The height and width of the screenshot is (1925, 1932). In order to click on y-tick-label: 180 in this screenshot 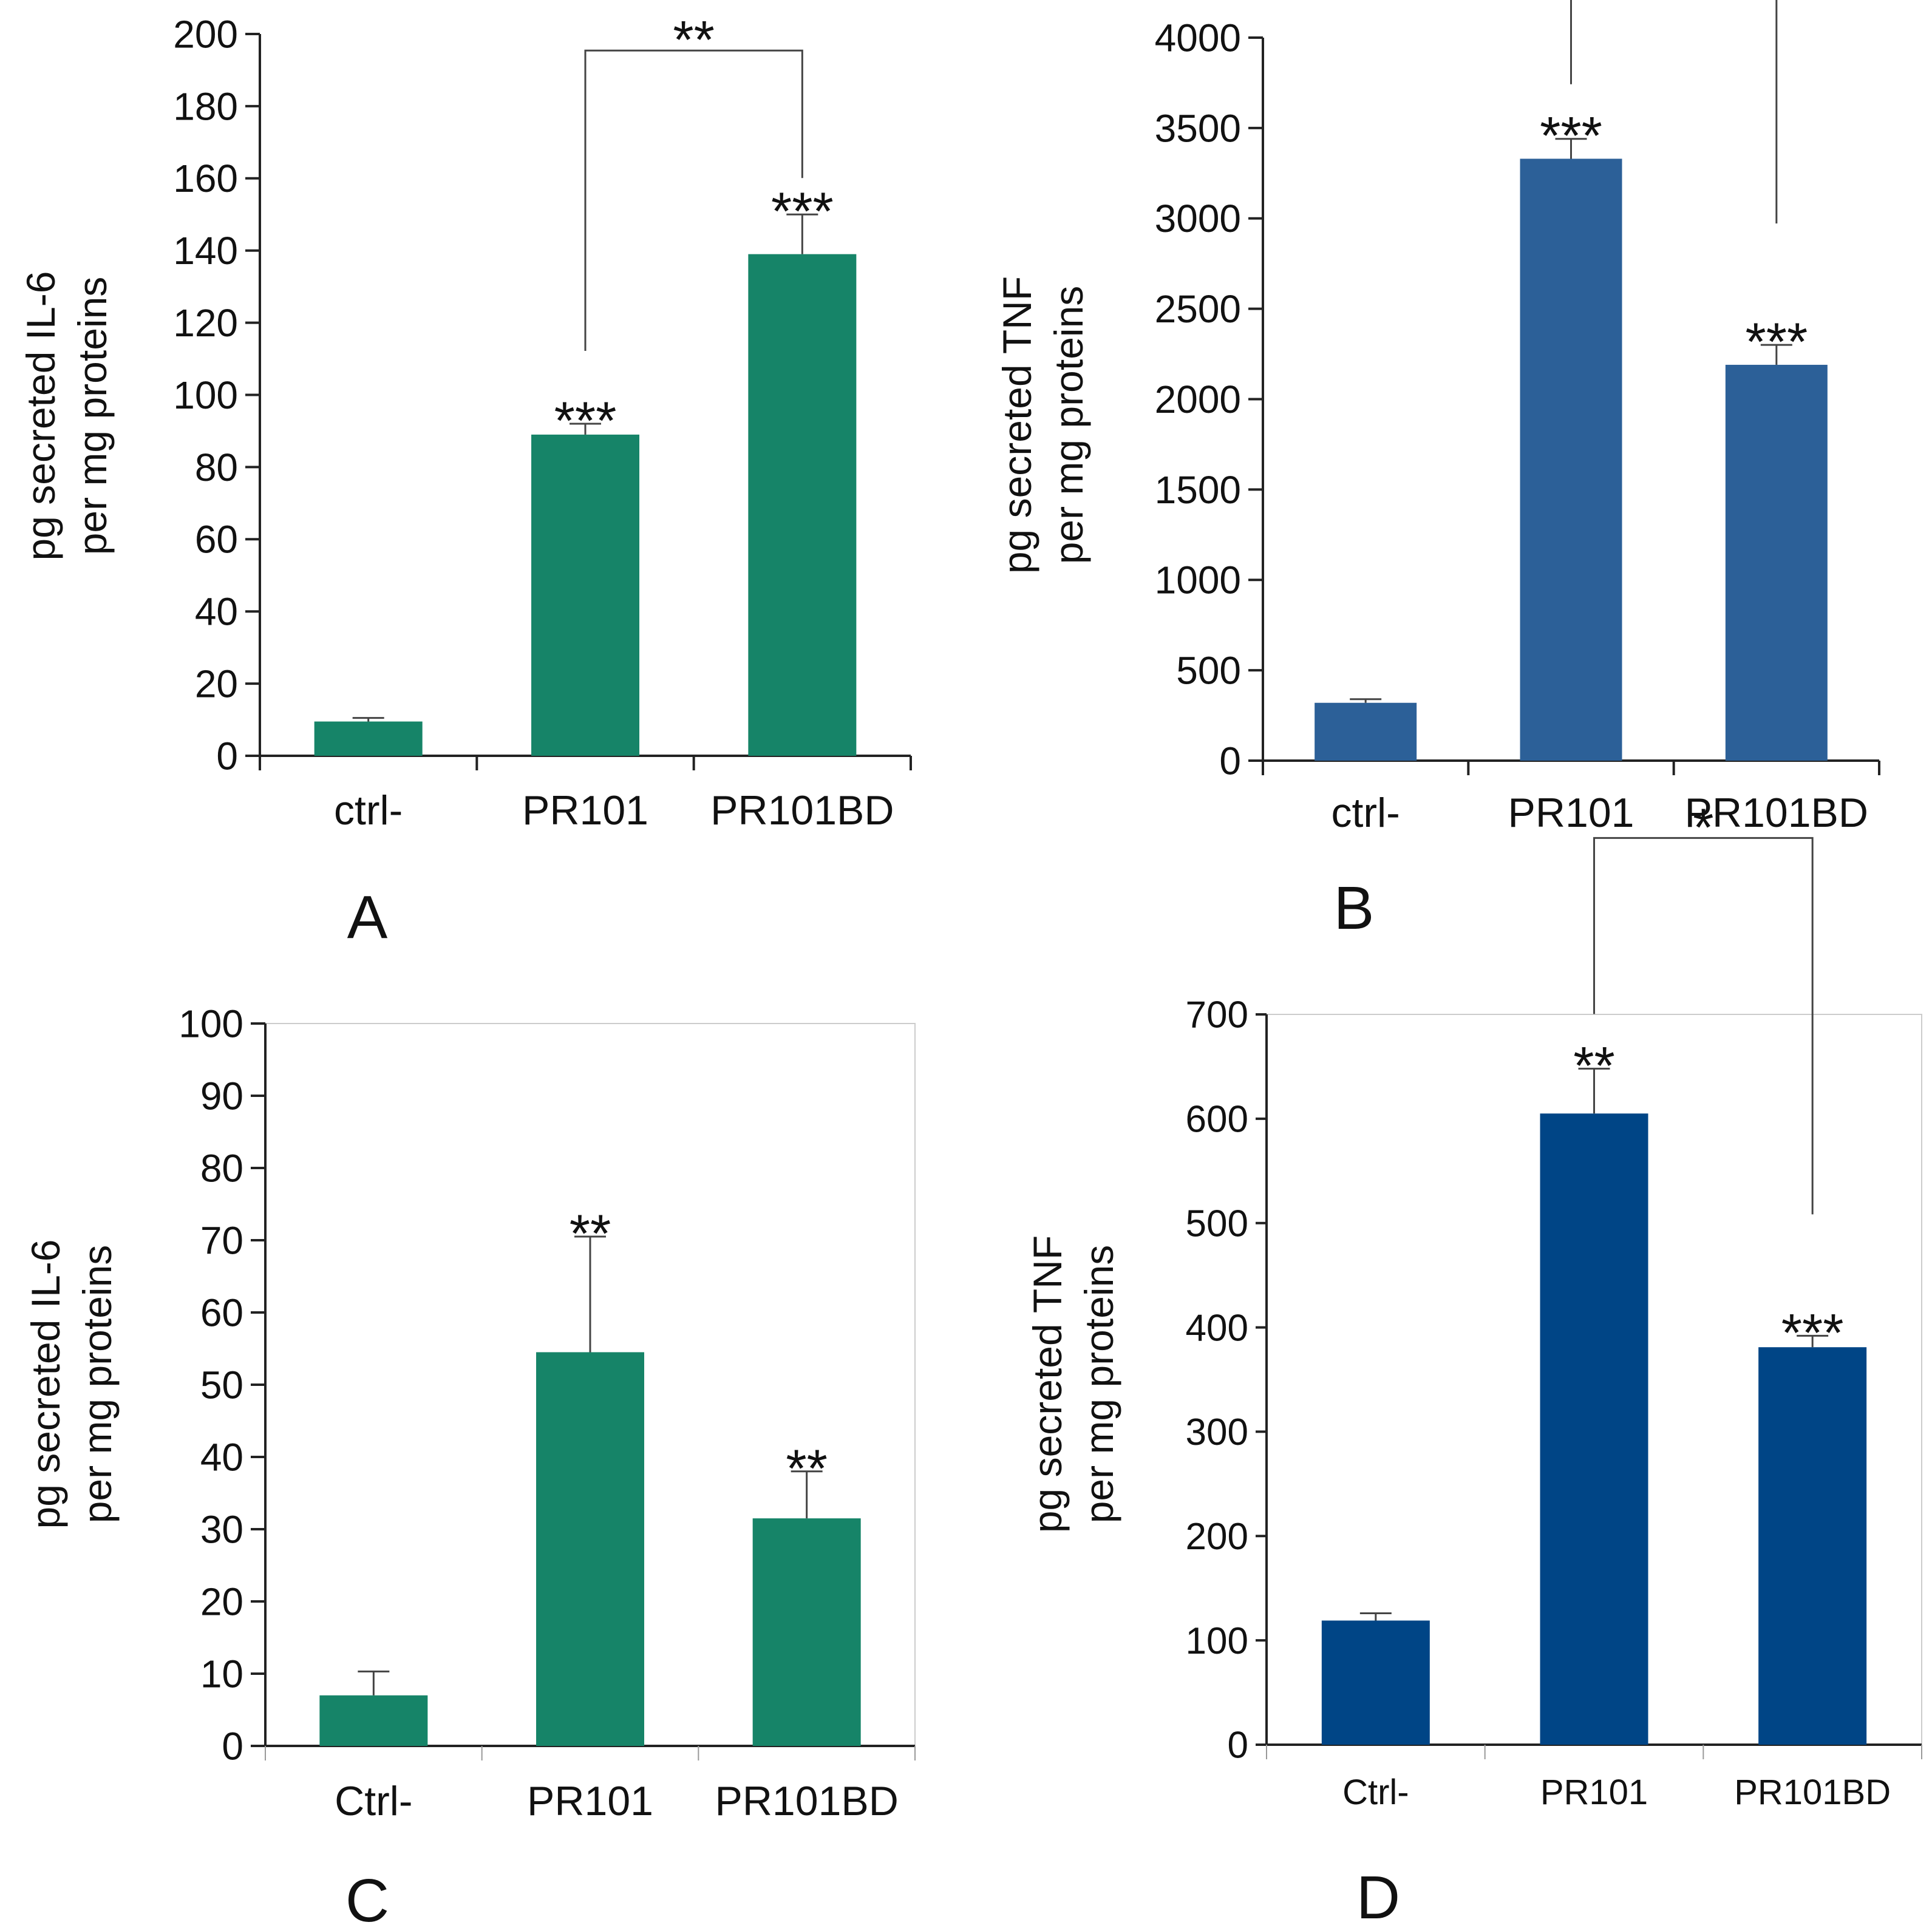, I will do `click(205, 106)`.